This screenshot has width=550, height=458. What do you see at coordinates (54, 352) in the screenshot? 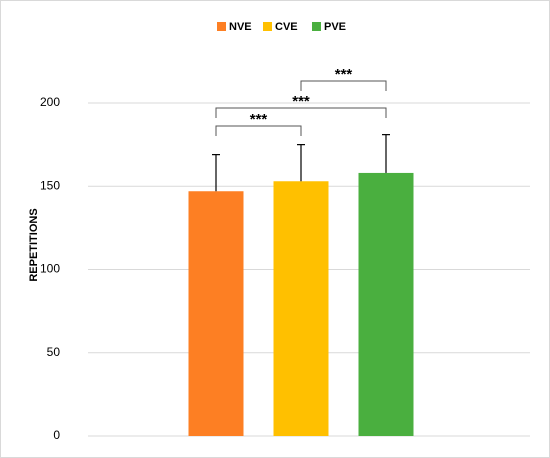
I see `y-tick-label: 50` at bounding box center [54, 352].